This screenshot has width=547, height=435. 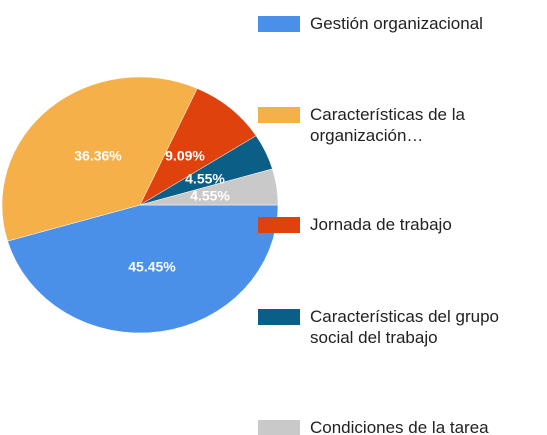 I want to click on data-label: 45.45%, so click(x=152, y=267).